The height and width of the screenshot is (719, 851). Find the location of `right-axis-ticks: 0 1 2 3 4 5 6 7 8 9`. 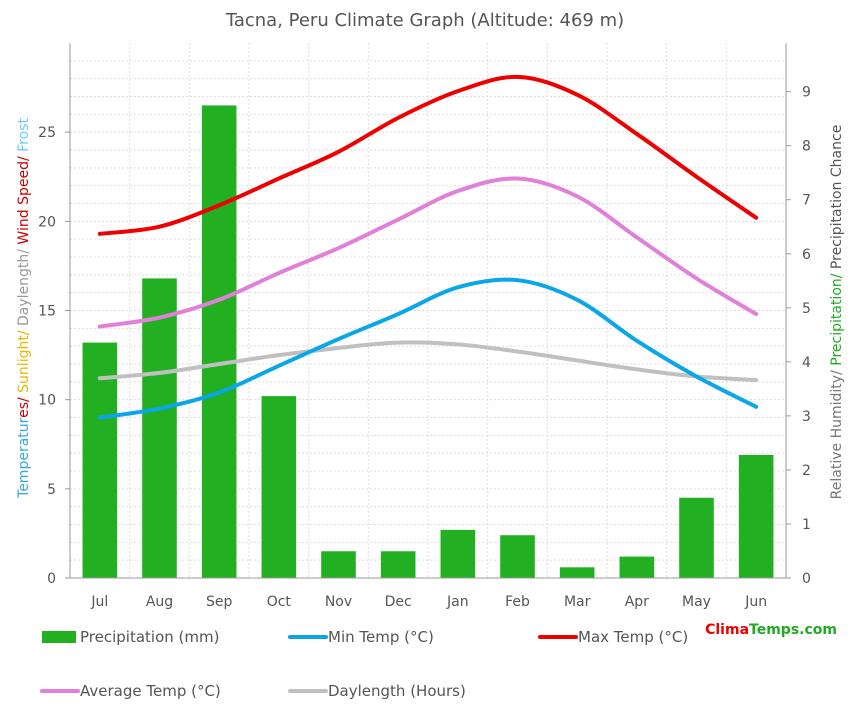

right-axis-ticks: 0 1 2 3 4 5 6 7 8 9 is located at coordinates (798, 336).